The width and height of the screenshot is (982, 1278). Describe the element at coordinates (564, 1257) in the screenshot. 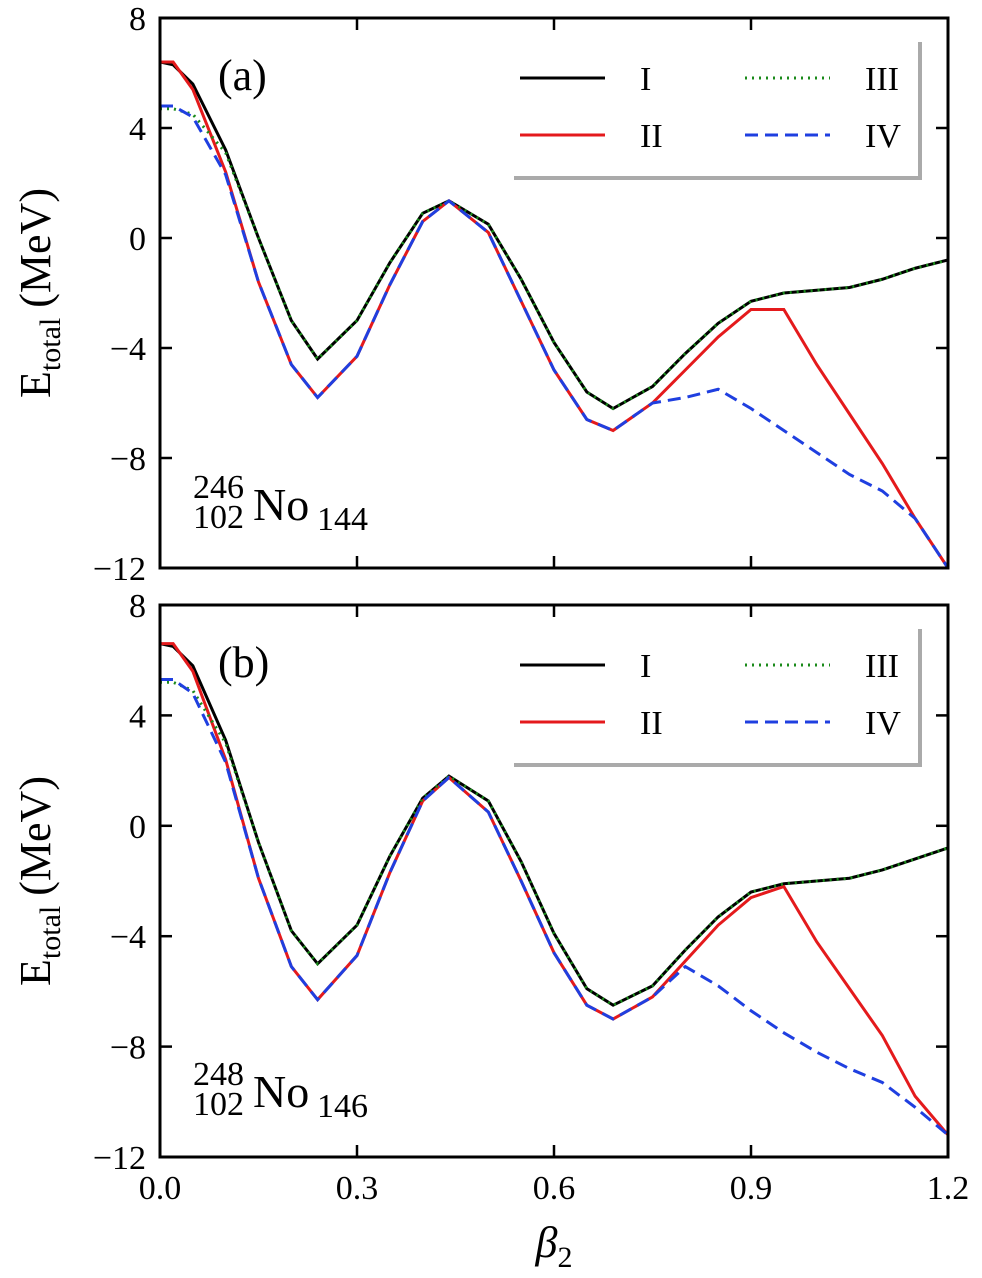

I see `x-label-sub: 2` at that location.